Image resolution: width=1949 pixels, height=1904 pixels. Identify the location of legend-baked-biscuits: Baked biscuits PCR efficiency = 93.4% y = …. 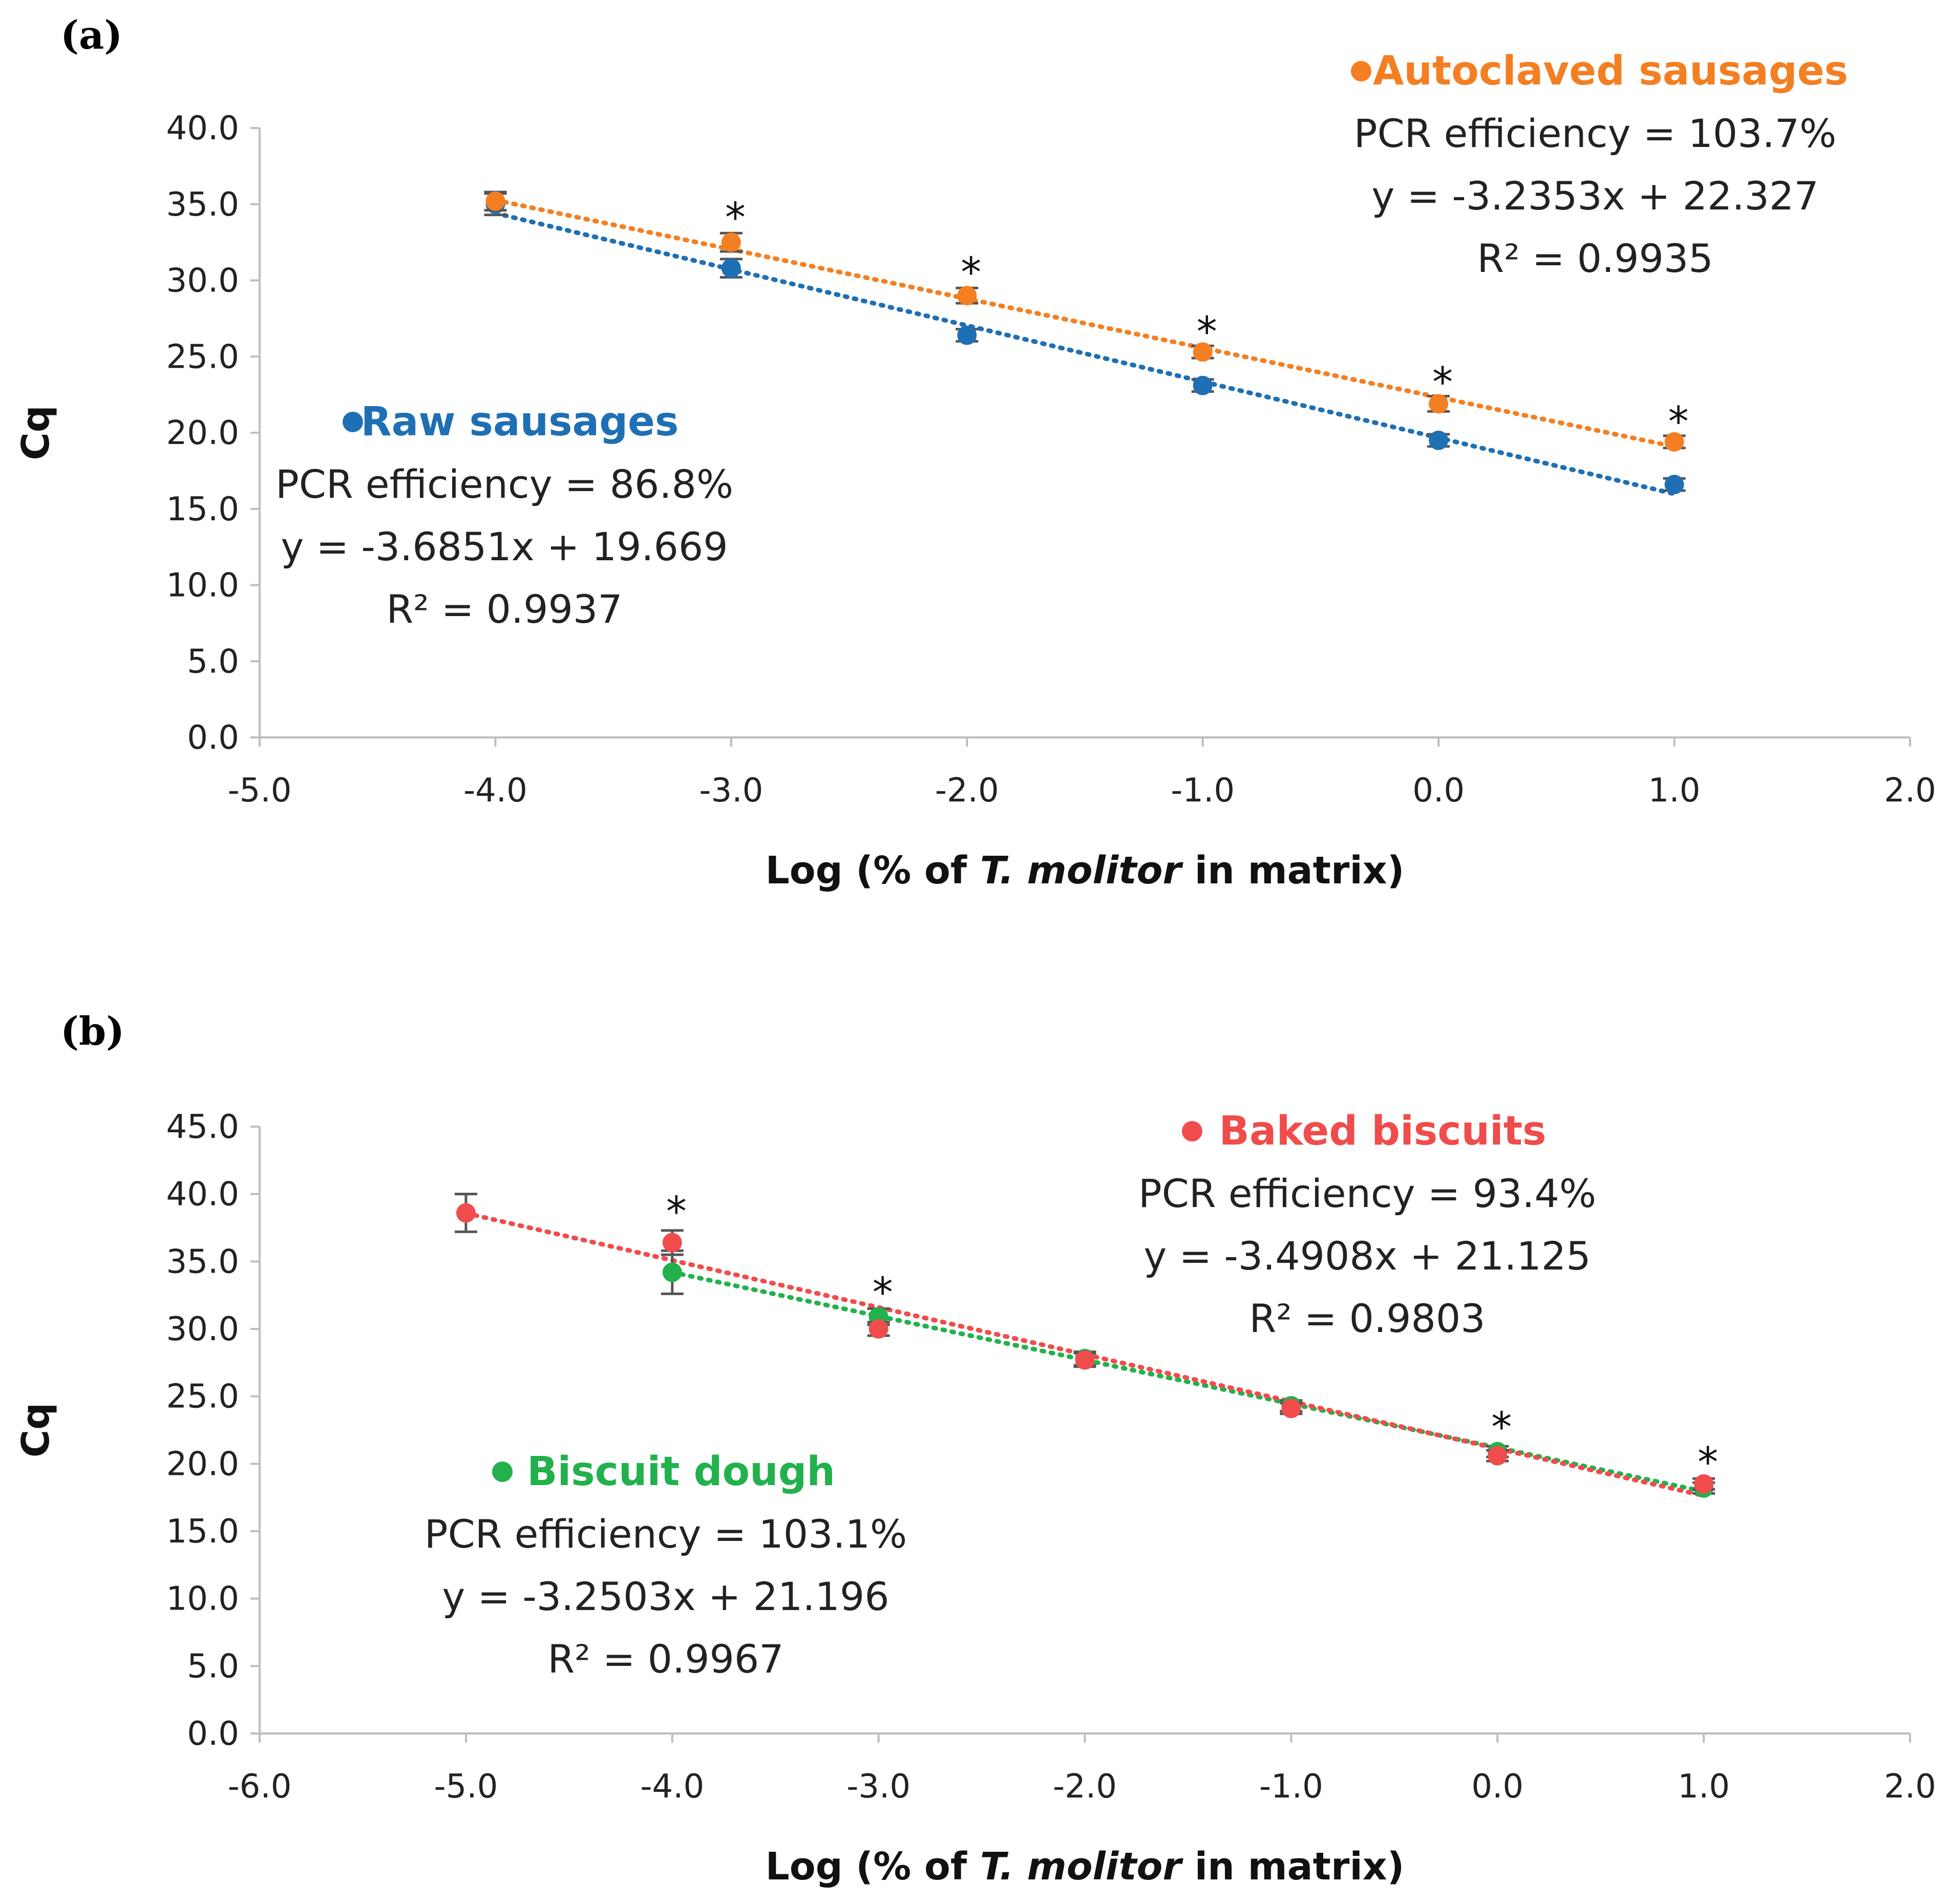
(1367, 1224).